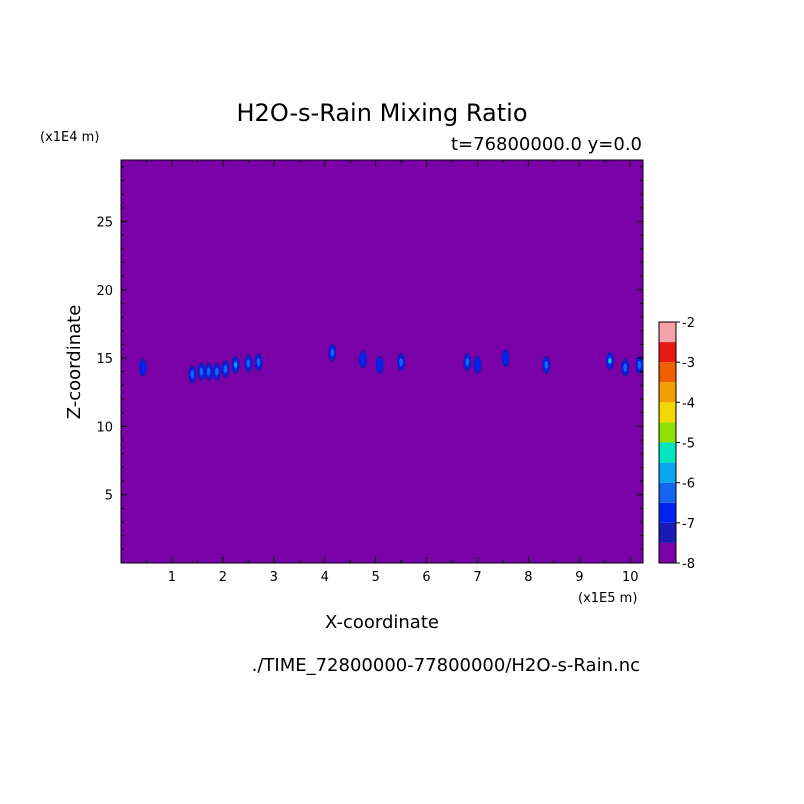 This screenshot has height=804, width=804. What do you see at coordinates (688, 524) in the screenshot?
I see `colorbar-tick-label: -7` at bounding box center [688, 524].